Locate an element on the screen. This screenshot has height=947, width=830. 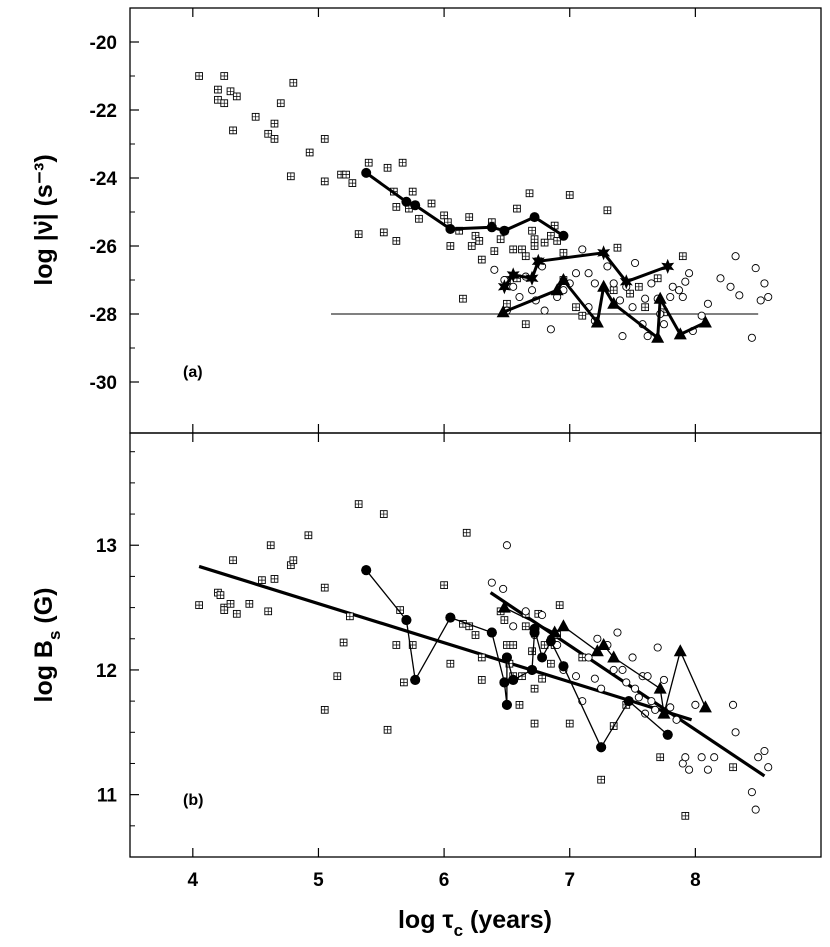
panel-b-y-axis-title: log Bs (G) is located at coordinates (47, 644).